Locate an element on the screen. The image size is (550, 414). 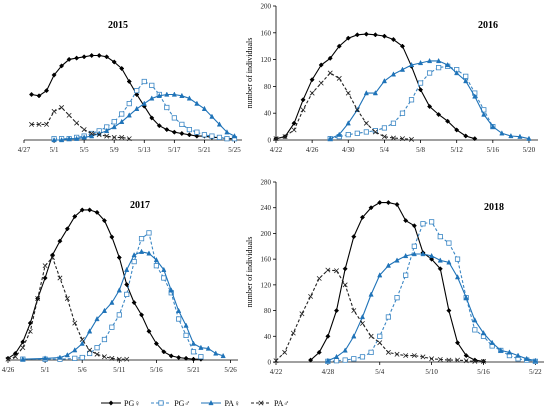
y-tick-label: 120 is located at coordinates (266, 285).